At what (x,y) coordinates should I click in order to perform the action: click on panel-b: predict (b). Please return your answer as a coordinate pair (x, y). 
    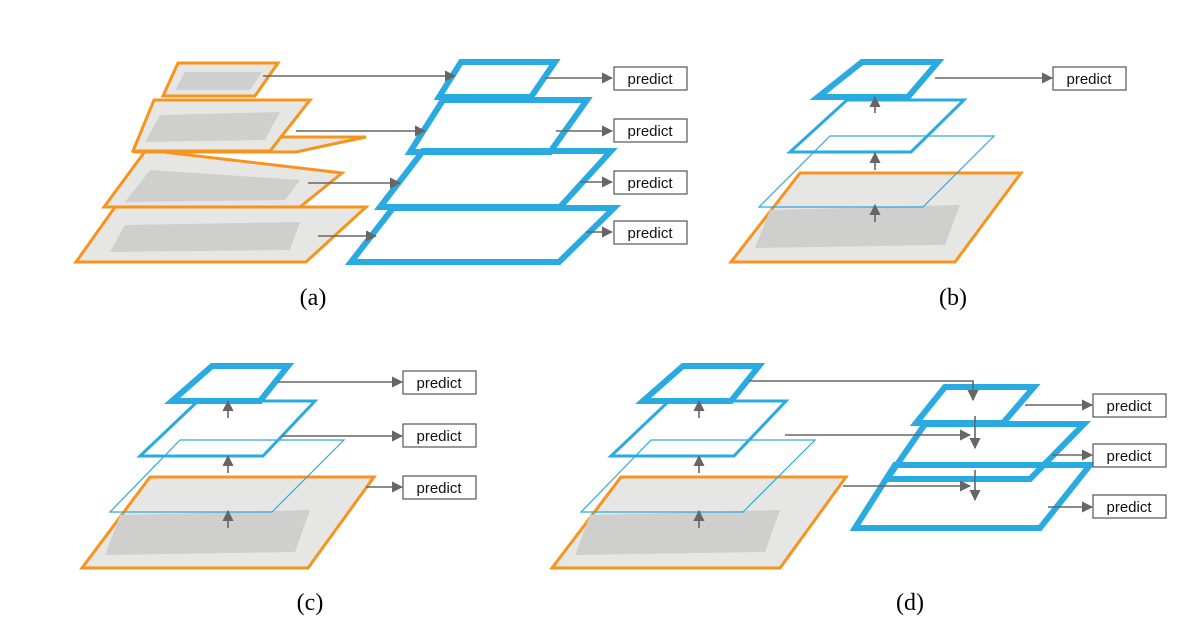
    Looking at the image, I should click on (927, 185).